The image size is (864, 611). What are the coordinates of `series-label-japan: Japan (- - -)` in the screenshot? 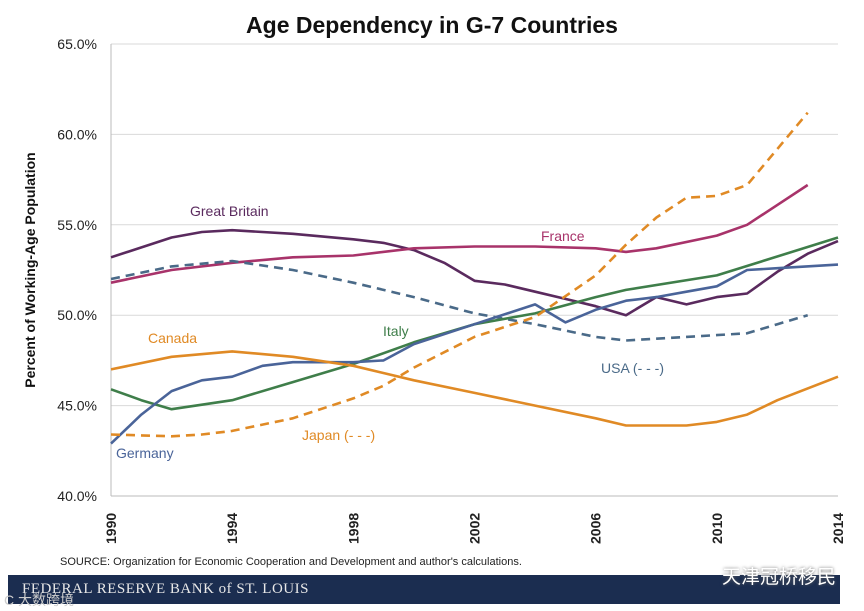 It's located at (338, 435).